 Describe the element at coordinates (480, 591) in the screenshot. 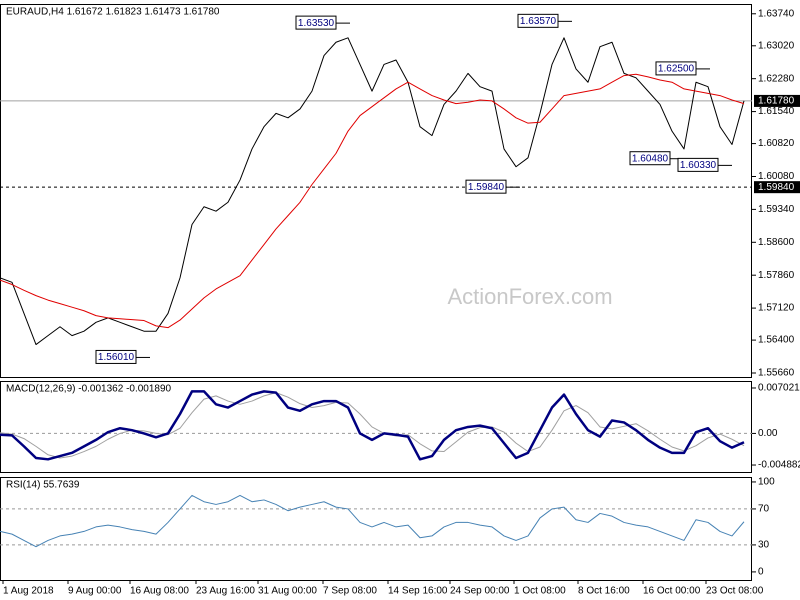

I see `x-tick-label: 24 Sep 00:00` at that location.